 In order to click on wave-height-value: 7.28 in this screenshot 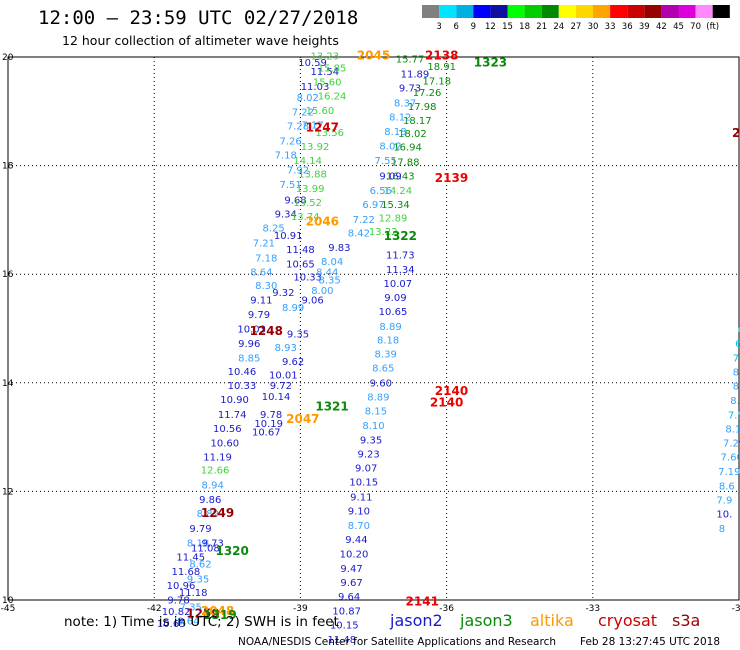, I will do `click(298, 126)`.